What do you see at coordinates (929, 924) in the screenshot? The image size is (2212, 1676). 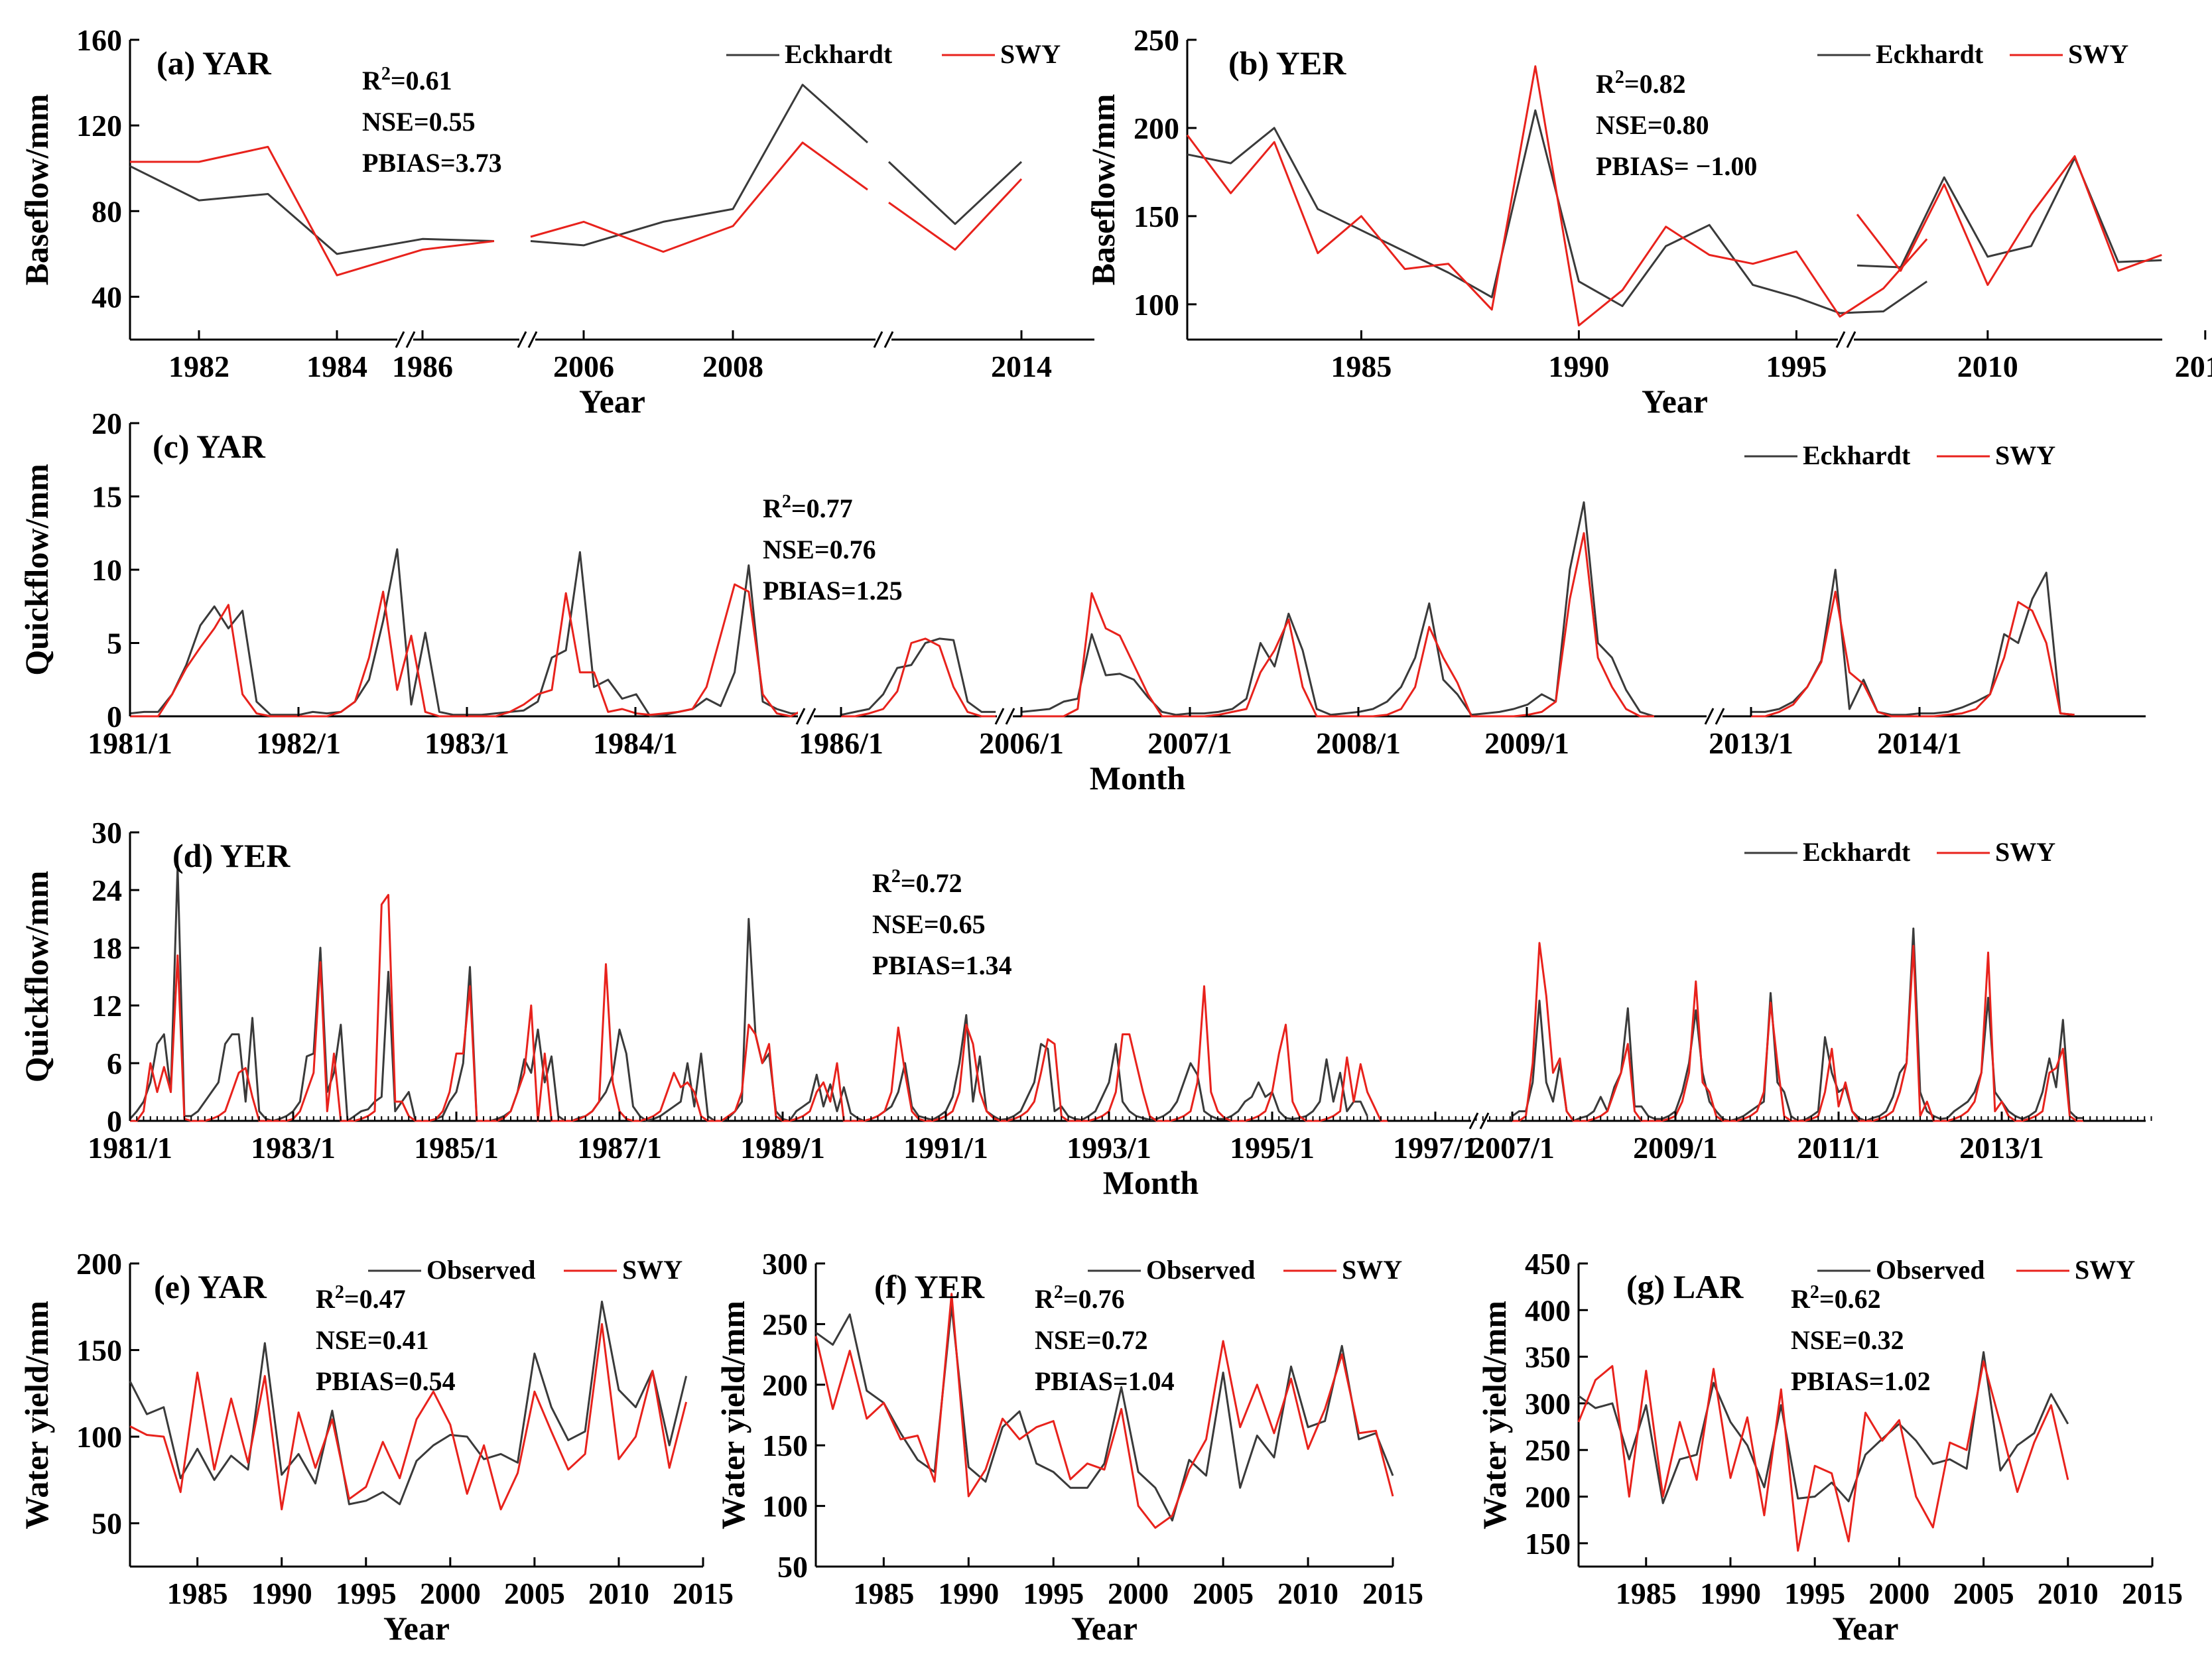 I see `stat-d: NSE=0.65` at bounding box center [929, 924].